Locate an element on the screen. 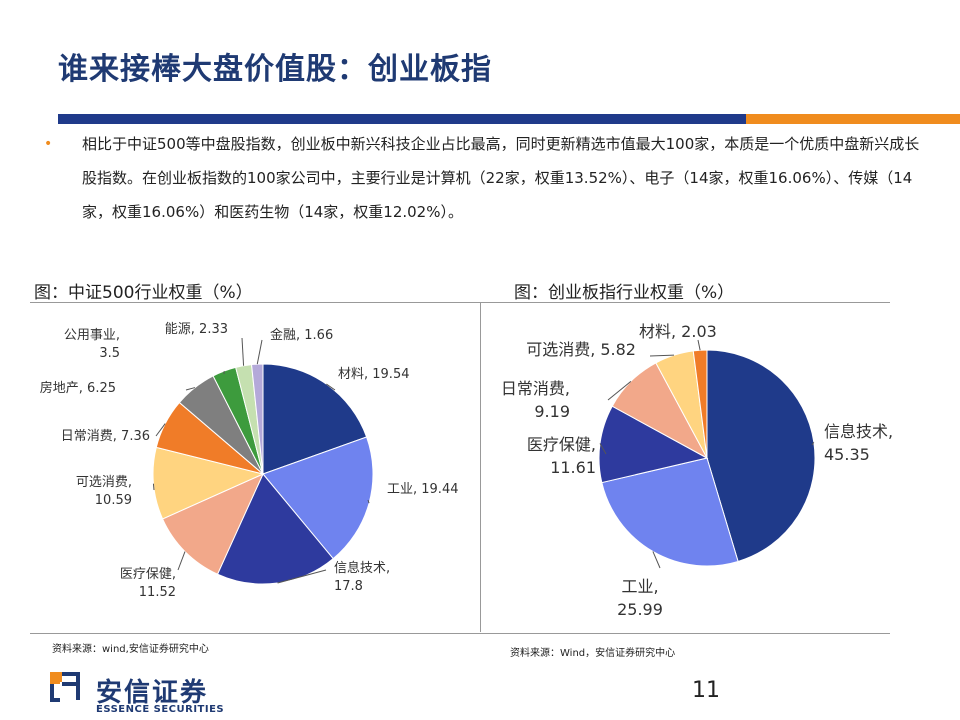 The width and height of the screenshot is (960, 720). pie0-label-2: 信息技术, is located at coordinates (362, 568).